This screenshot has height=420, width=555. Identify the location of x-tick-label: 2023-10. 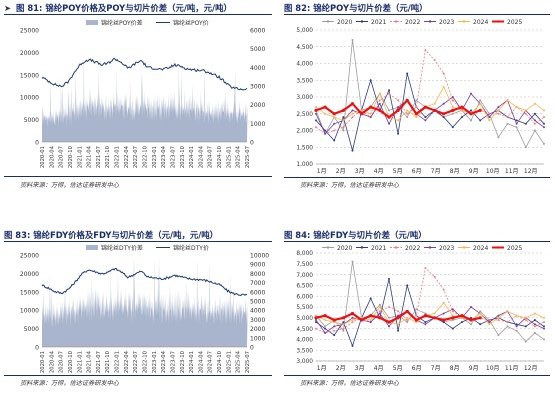
(183, 156).